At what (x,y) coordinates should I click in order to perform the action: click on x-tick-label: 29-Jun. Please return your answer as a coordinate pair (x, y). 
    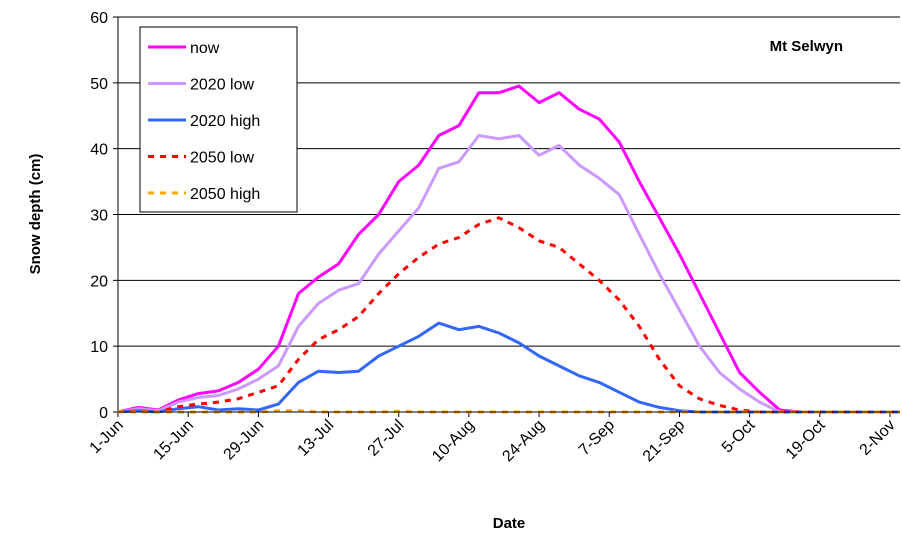
    Looking at the image, I should click on (244, 440).